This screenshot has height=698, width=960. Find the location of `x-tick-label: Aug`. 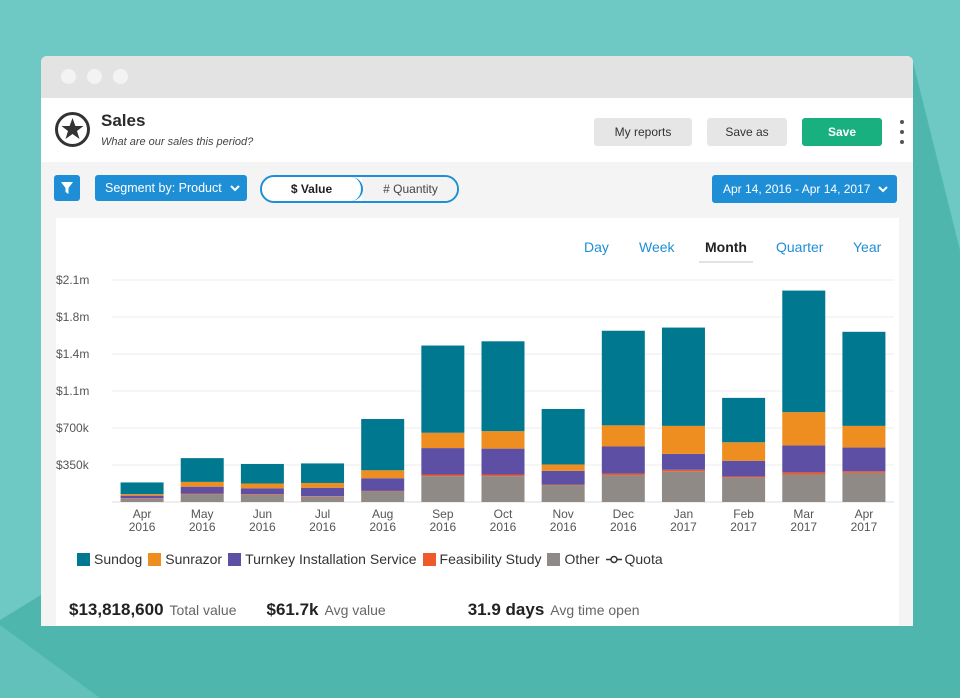

x-tick-label: Aug is located at coordinates (382, 514).